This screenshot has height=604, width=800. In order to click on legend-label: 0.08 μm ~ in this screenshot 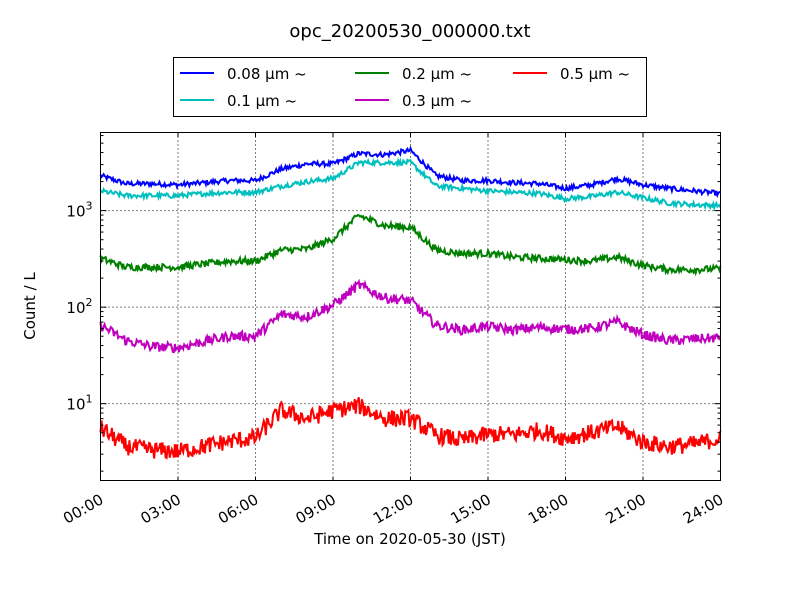, I will do `click(267, 74)`.